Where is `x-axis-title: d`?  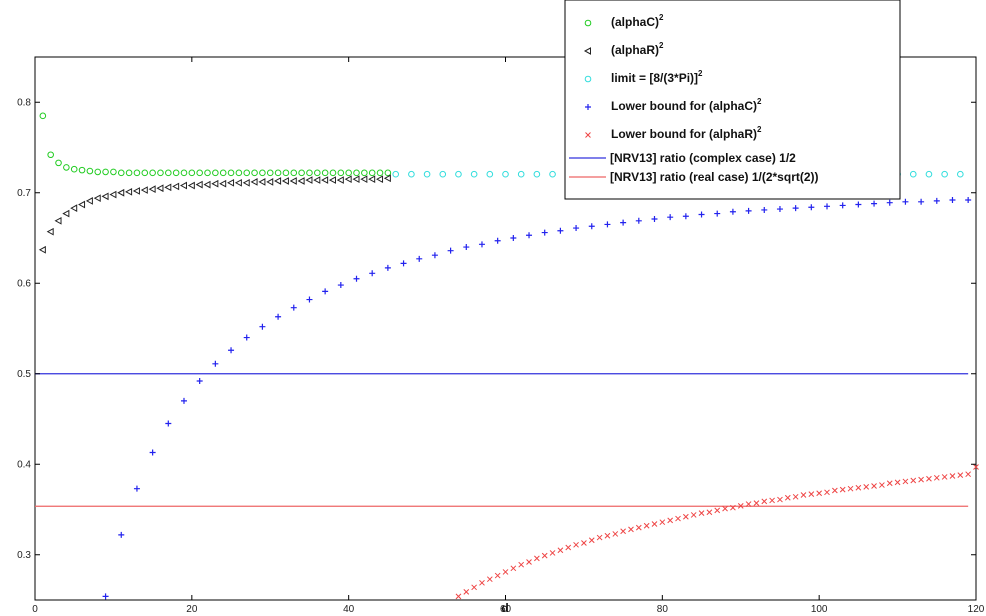
x-axis-title: d is located at coordinates (504, 608).